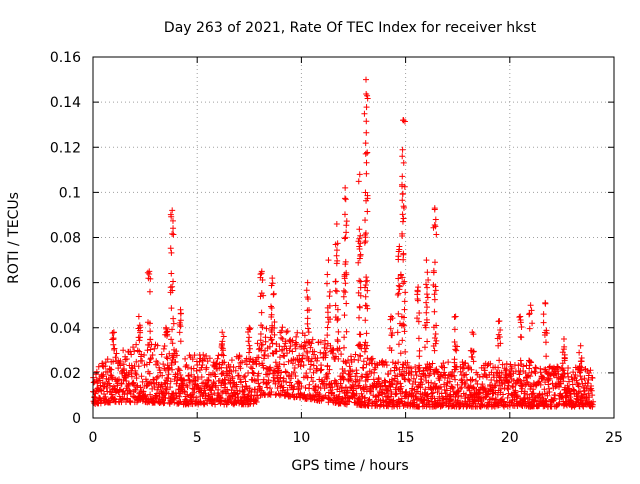 The image size is (640, 484). I want to click on x-tick-label: 10, so click(301, 438).